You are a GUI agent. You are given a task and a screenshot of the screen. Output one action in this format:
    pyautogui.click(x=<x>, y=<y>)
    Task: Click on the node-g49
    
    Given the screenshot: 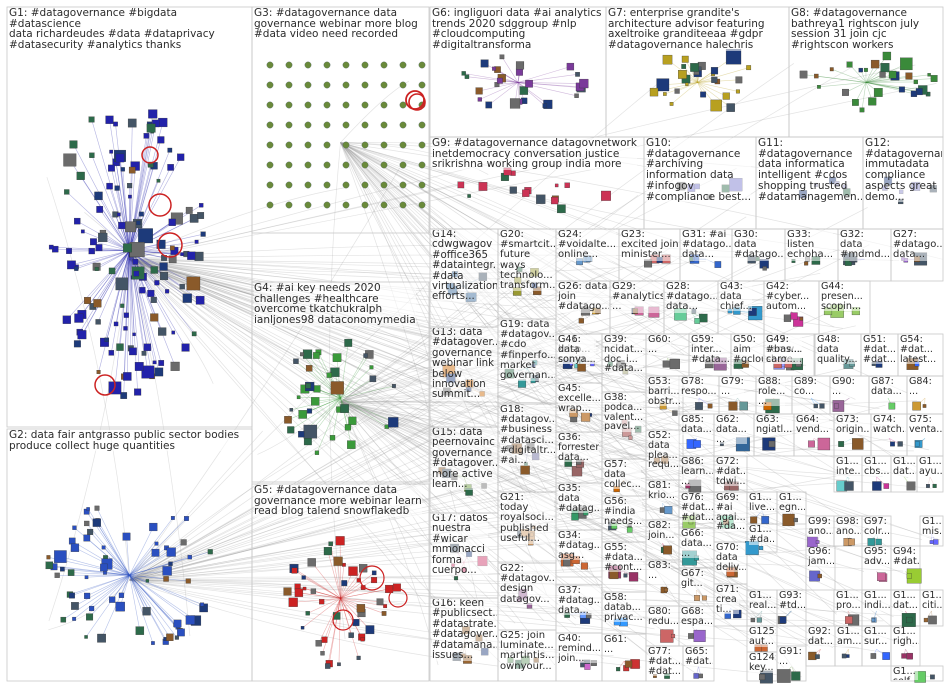 What is the action you would take?
    pyautogui.click(x=788, y=364)
    